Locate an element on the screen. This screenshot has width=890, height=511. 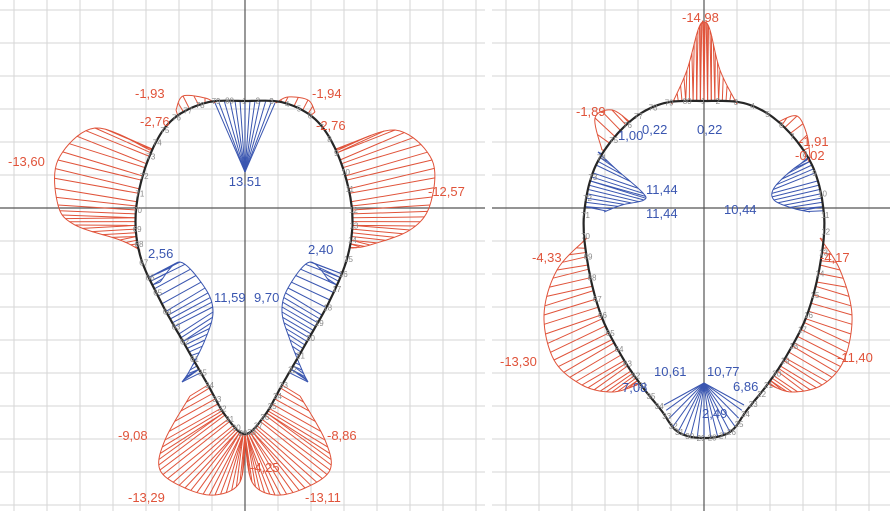
right-fan-top-right-hatch is located at coordinates (791, 121).